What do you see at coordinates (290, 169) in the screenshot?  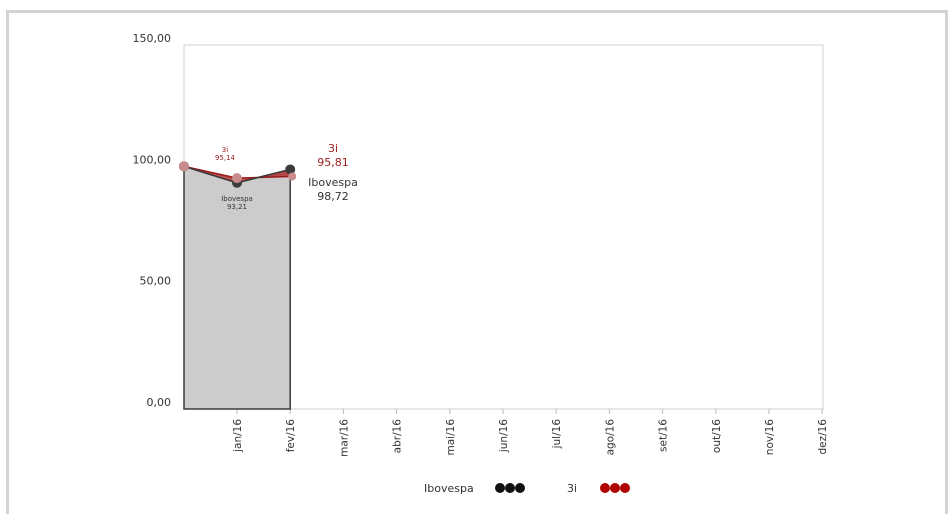 I see `ibovespa-point` at bounding box center [290, 169].